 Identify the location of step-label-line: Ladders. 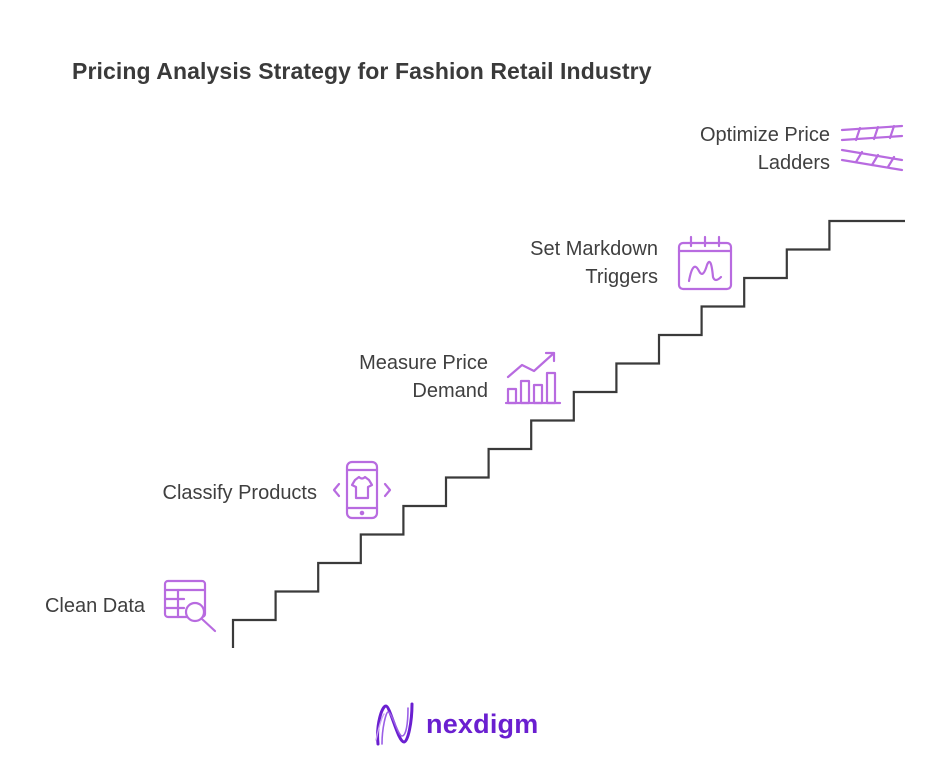
(793, 163).